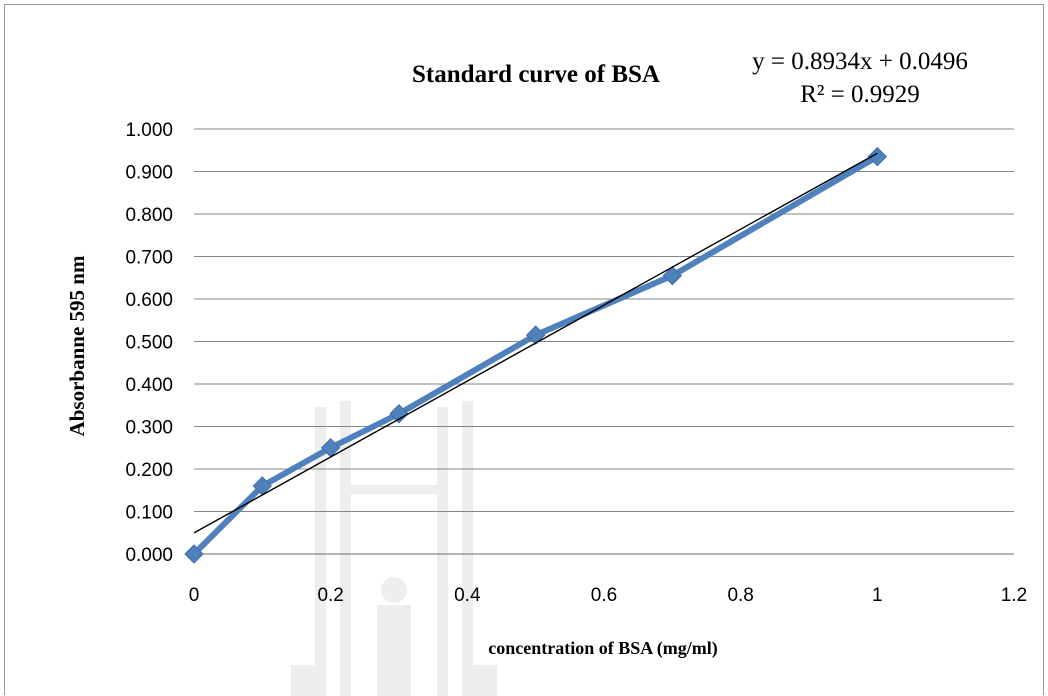  I want to click on y-tick-label: 0.000, so click(149, 555).